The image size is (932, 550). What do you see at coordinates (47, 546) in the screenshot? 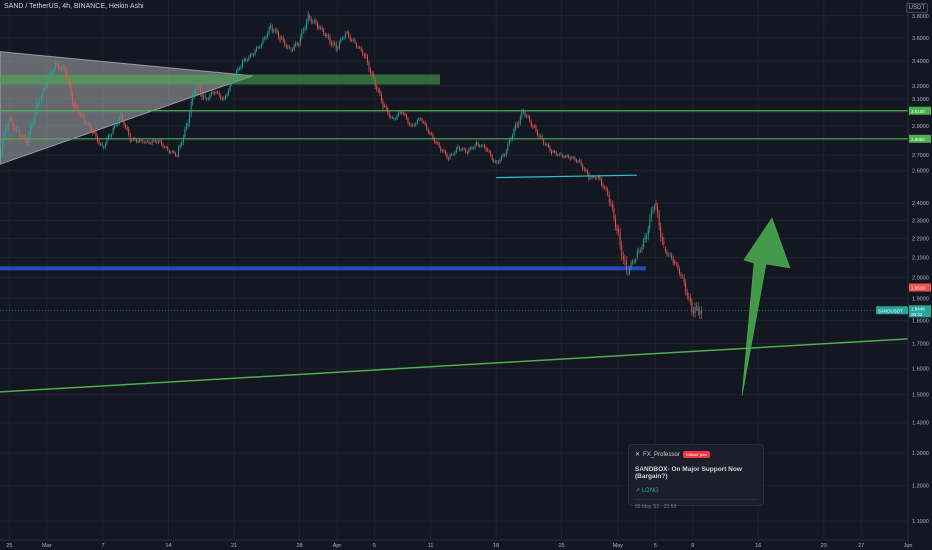
I see `x-tick-label: Mar` at bounding box center [47, 546].